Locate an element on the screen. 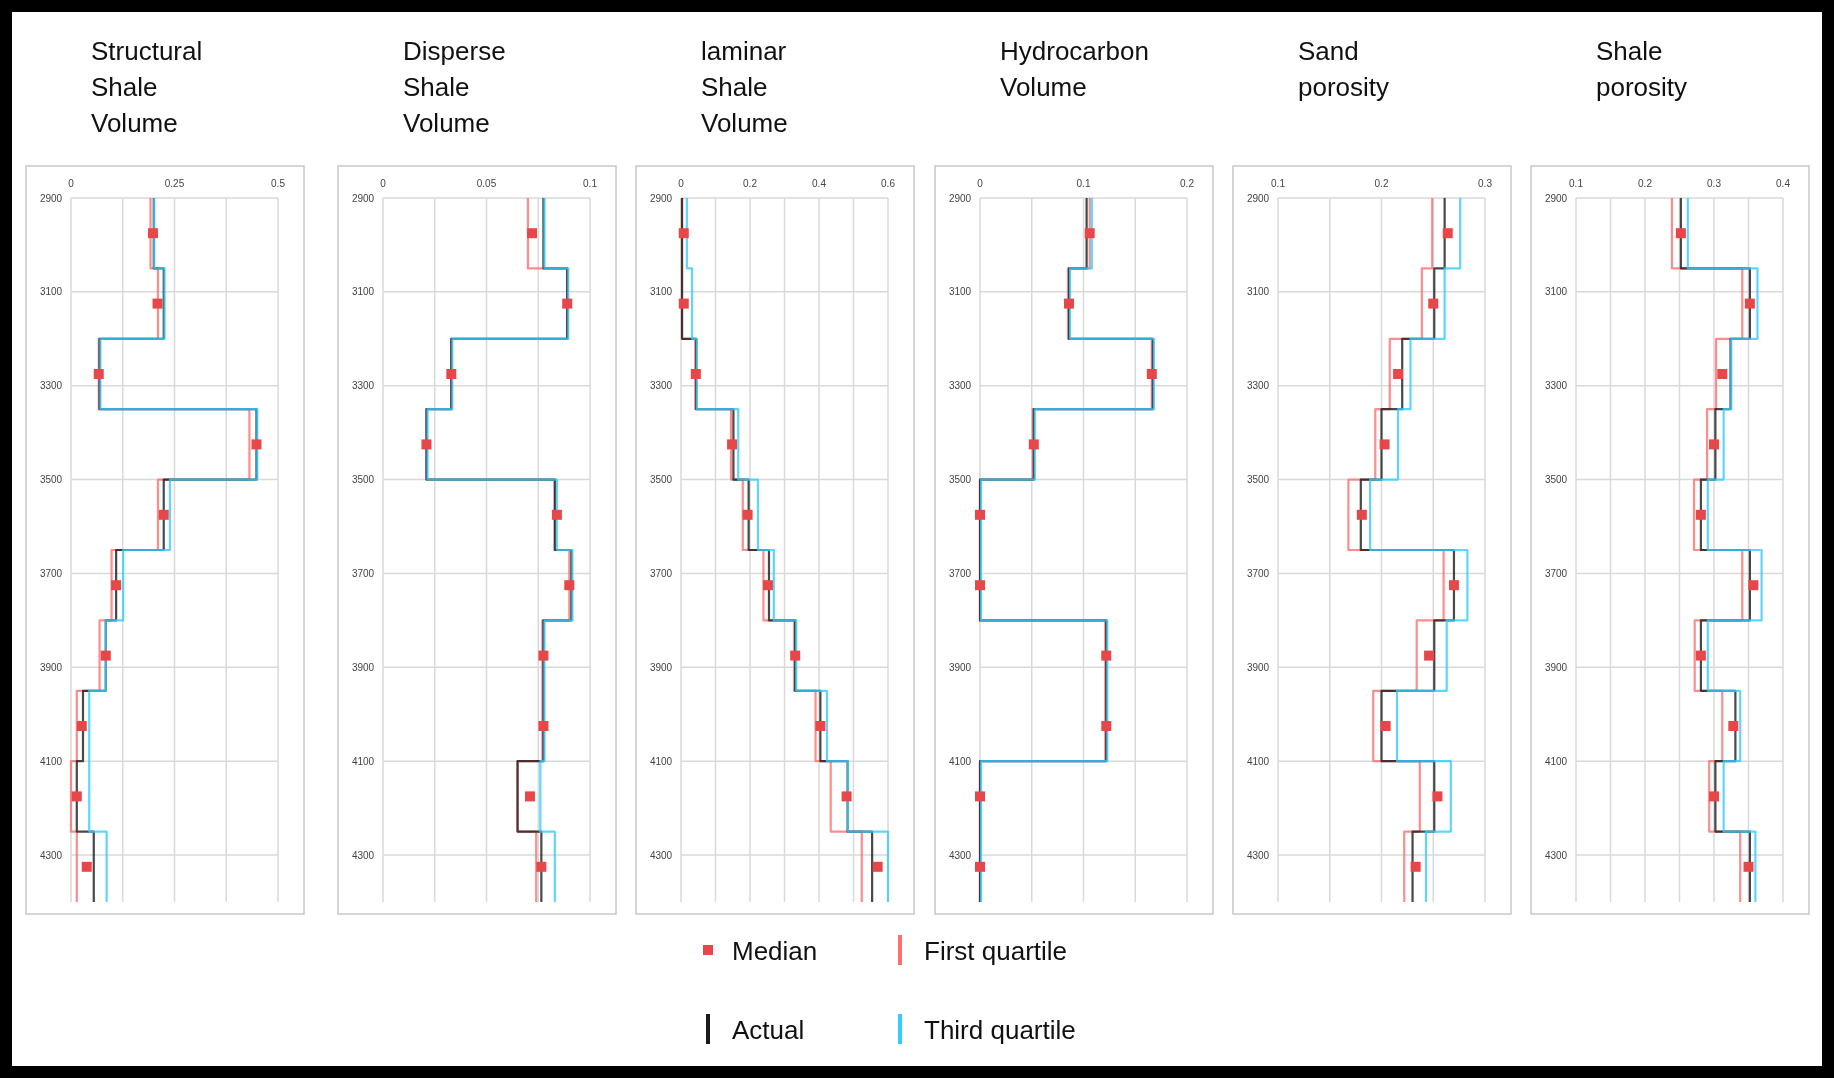 Image resolution: width=1834 pixels, height=1078 pixels. legend-label: Actual is located at coordinates (768, 1030).